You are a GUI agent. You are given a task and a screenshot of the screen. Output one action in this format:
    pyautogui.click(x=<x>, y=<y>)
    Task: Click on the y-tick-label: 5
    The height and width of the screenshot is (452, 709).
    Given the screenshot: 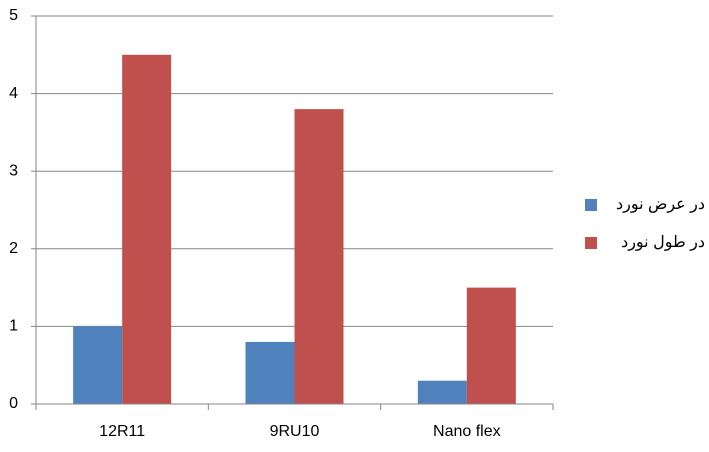 What is the action you would take?
    pyautogui.click(x=13, y=15)
    